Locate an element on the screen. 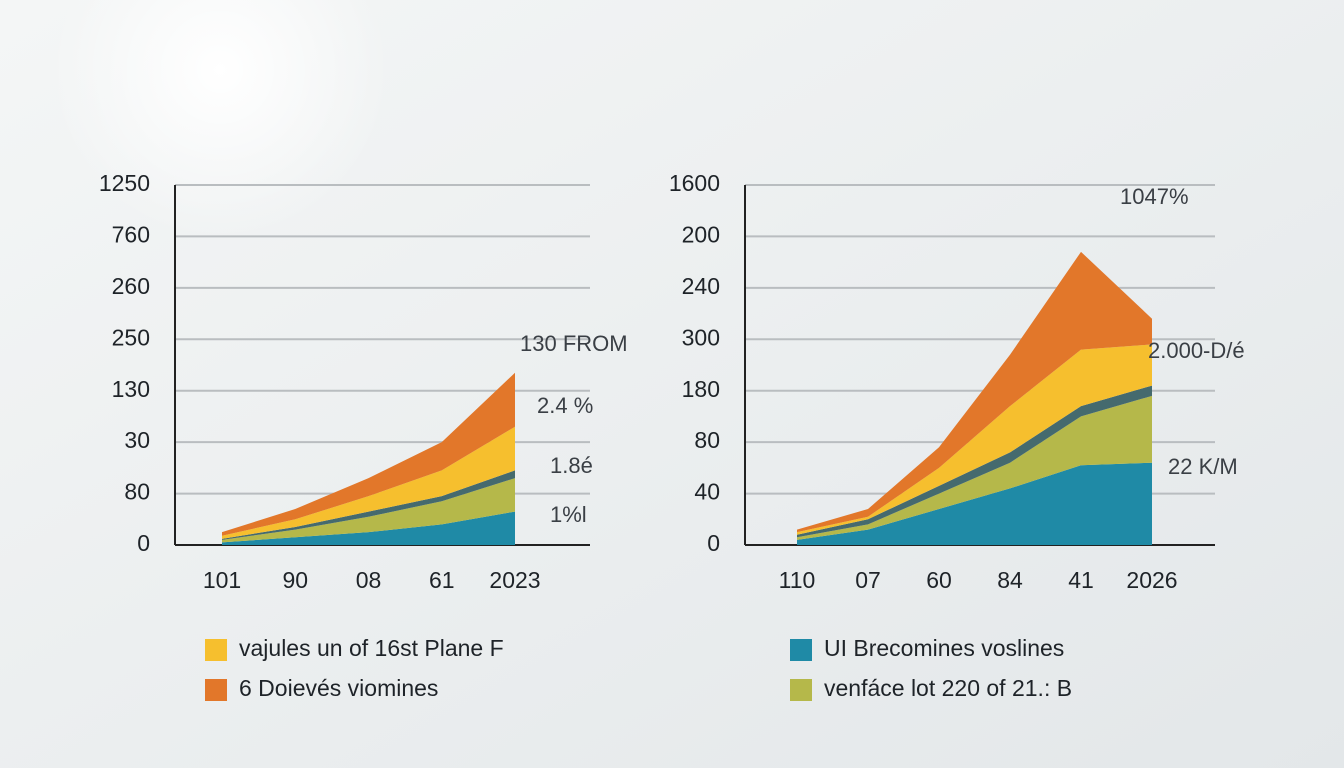 The height and width of the screenshot is (768, 1344). x-tick-label: 84 is located at coordinates (1010, 580).